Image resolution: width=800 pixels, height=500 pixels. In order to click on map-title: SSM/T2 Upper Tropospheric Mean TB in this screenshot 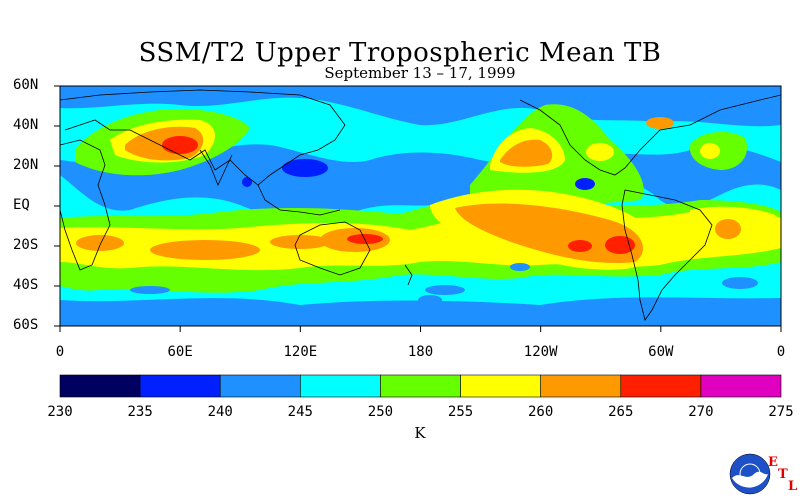, I will do `click(400, 53)`.